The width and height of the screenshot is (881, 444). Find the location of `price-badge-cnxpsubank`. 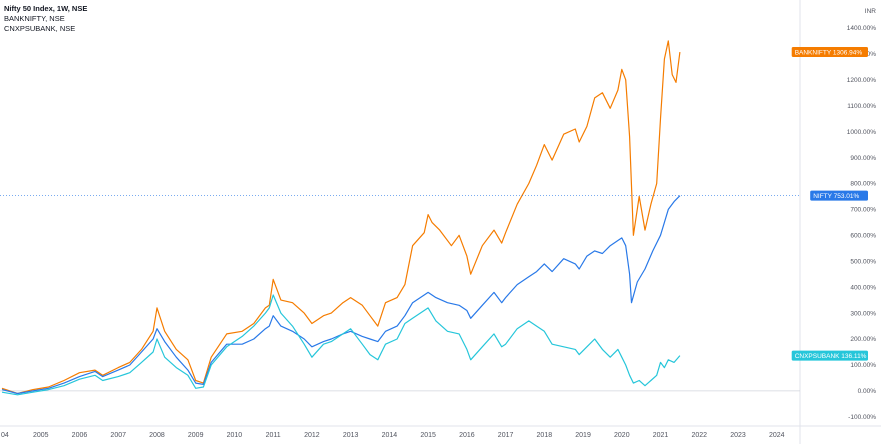

price-badge-cnxpsubank is located at coordinates (829, 355).